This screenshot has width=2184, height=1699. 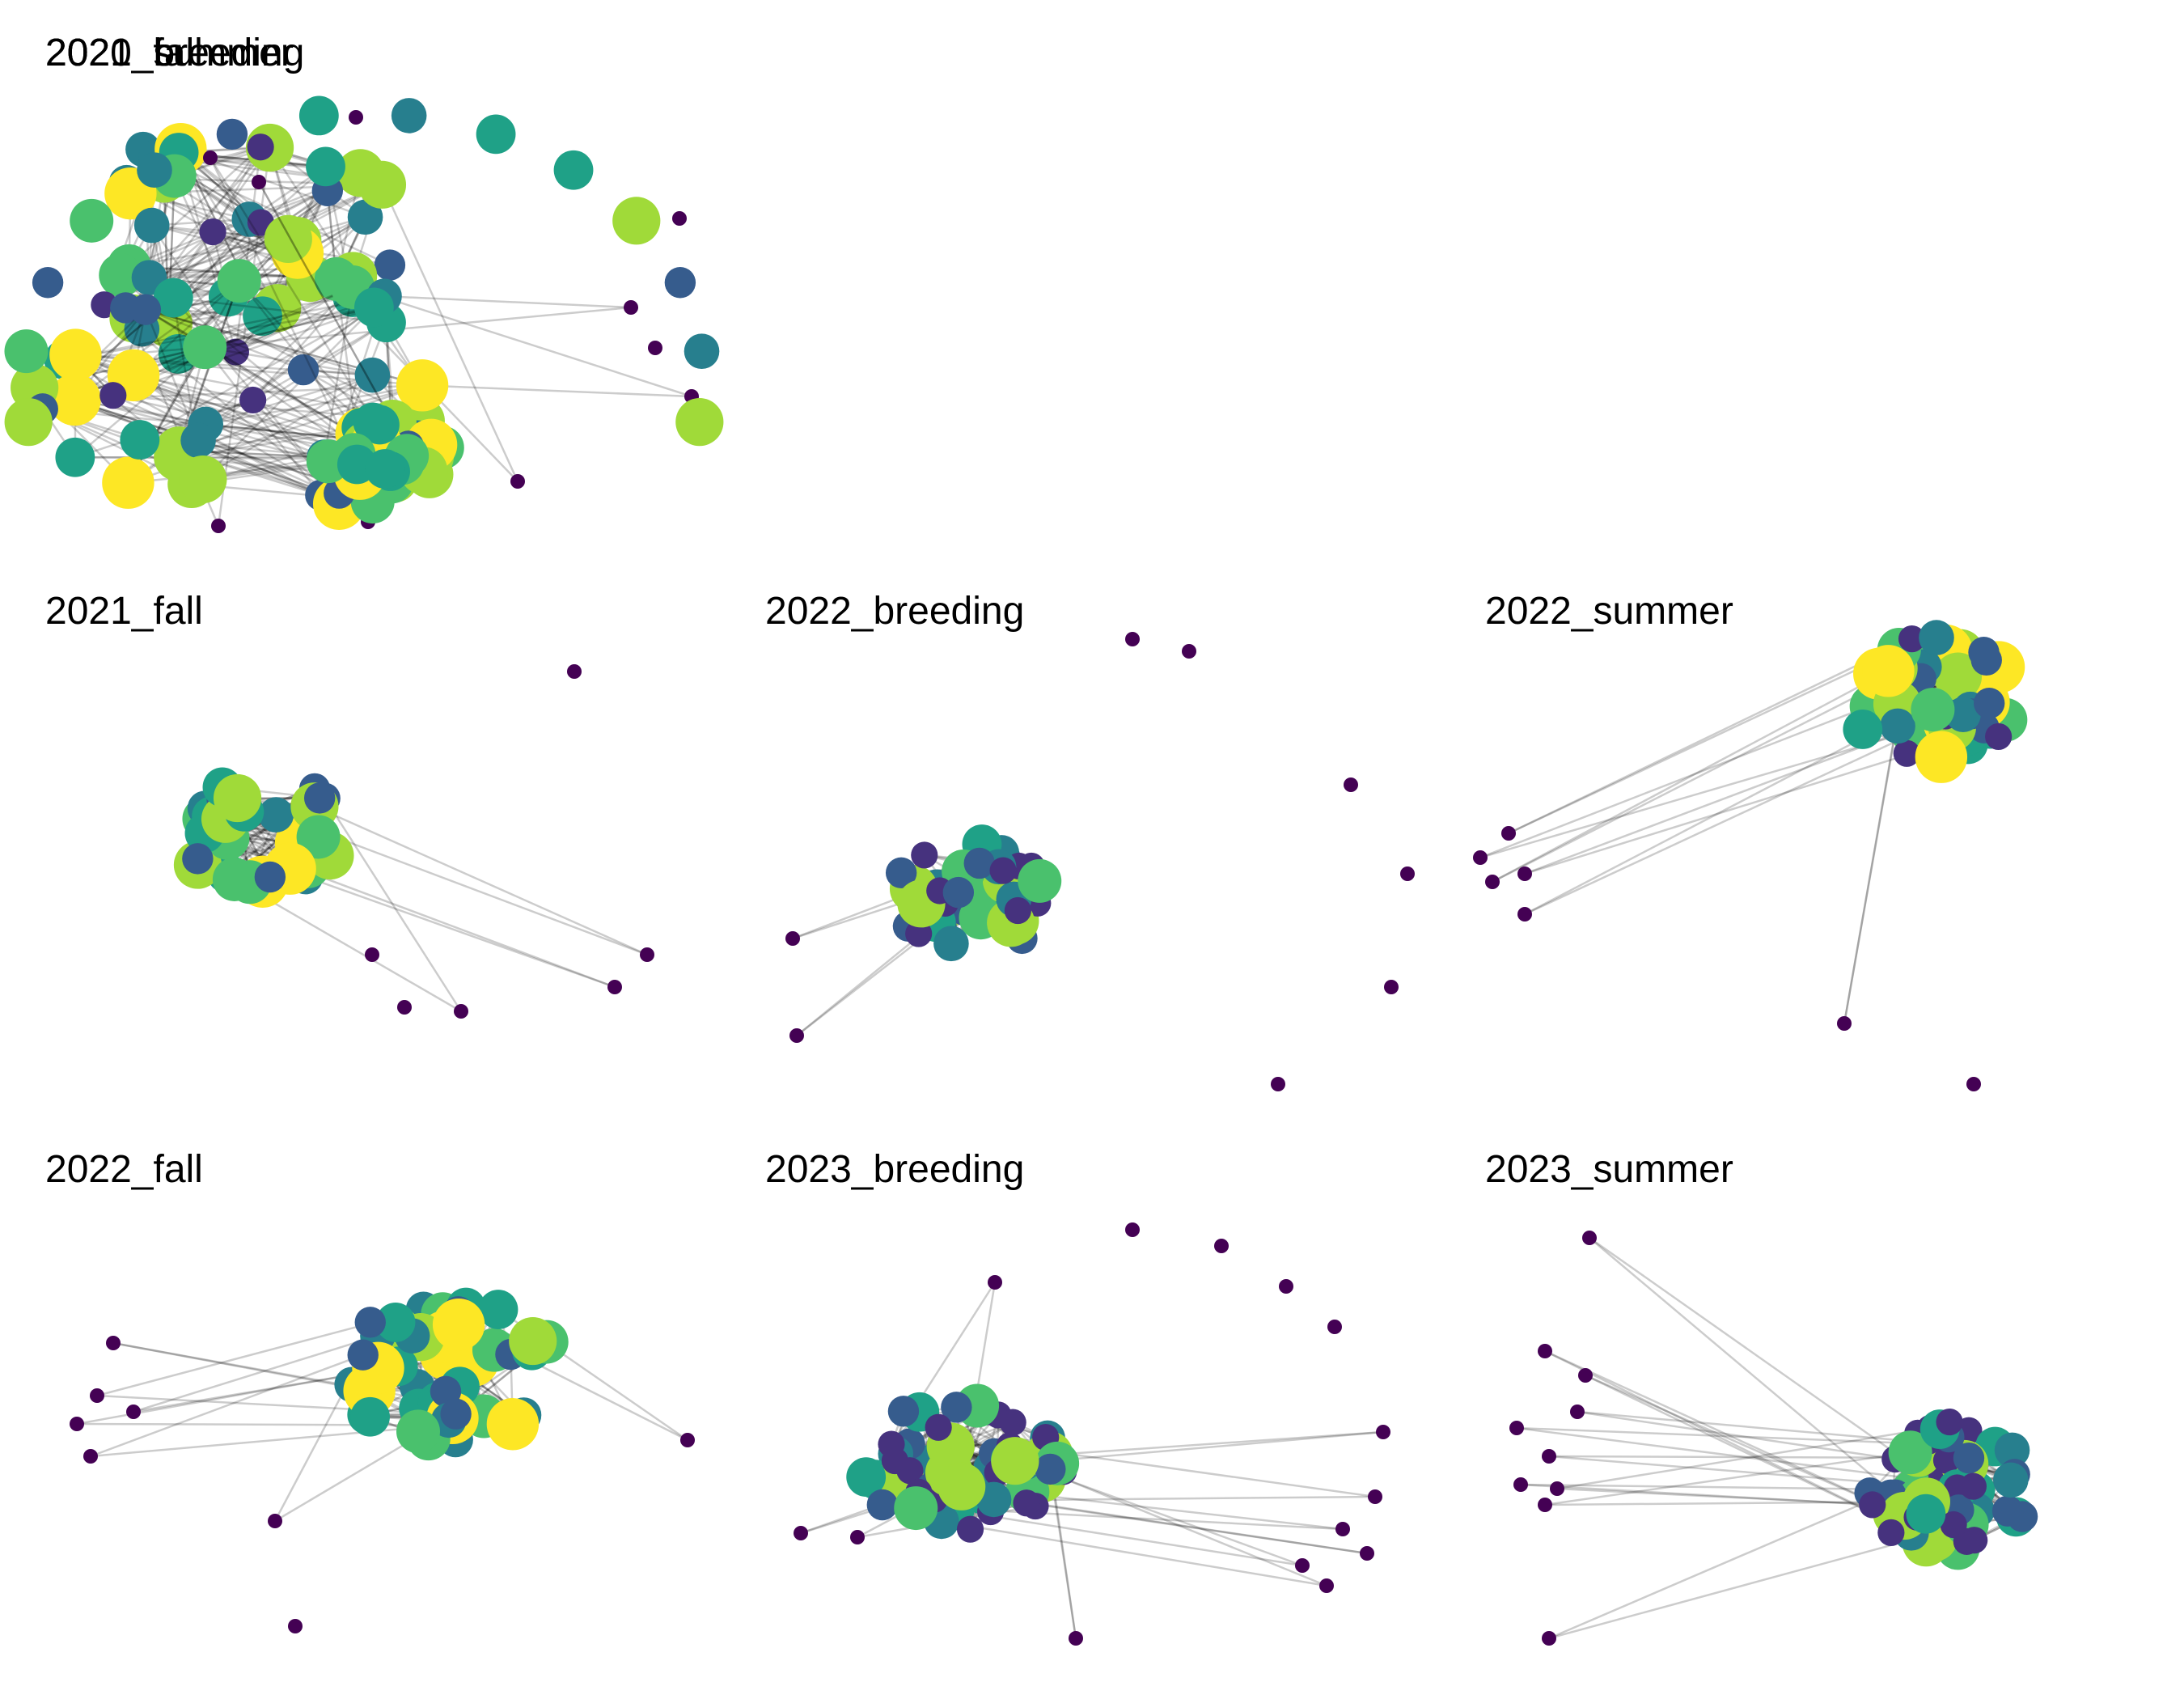 I want to click on panel-2022-breeding: 2022_breeding, so click(x=1076, y=833).